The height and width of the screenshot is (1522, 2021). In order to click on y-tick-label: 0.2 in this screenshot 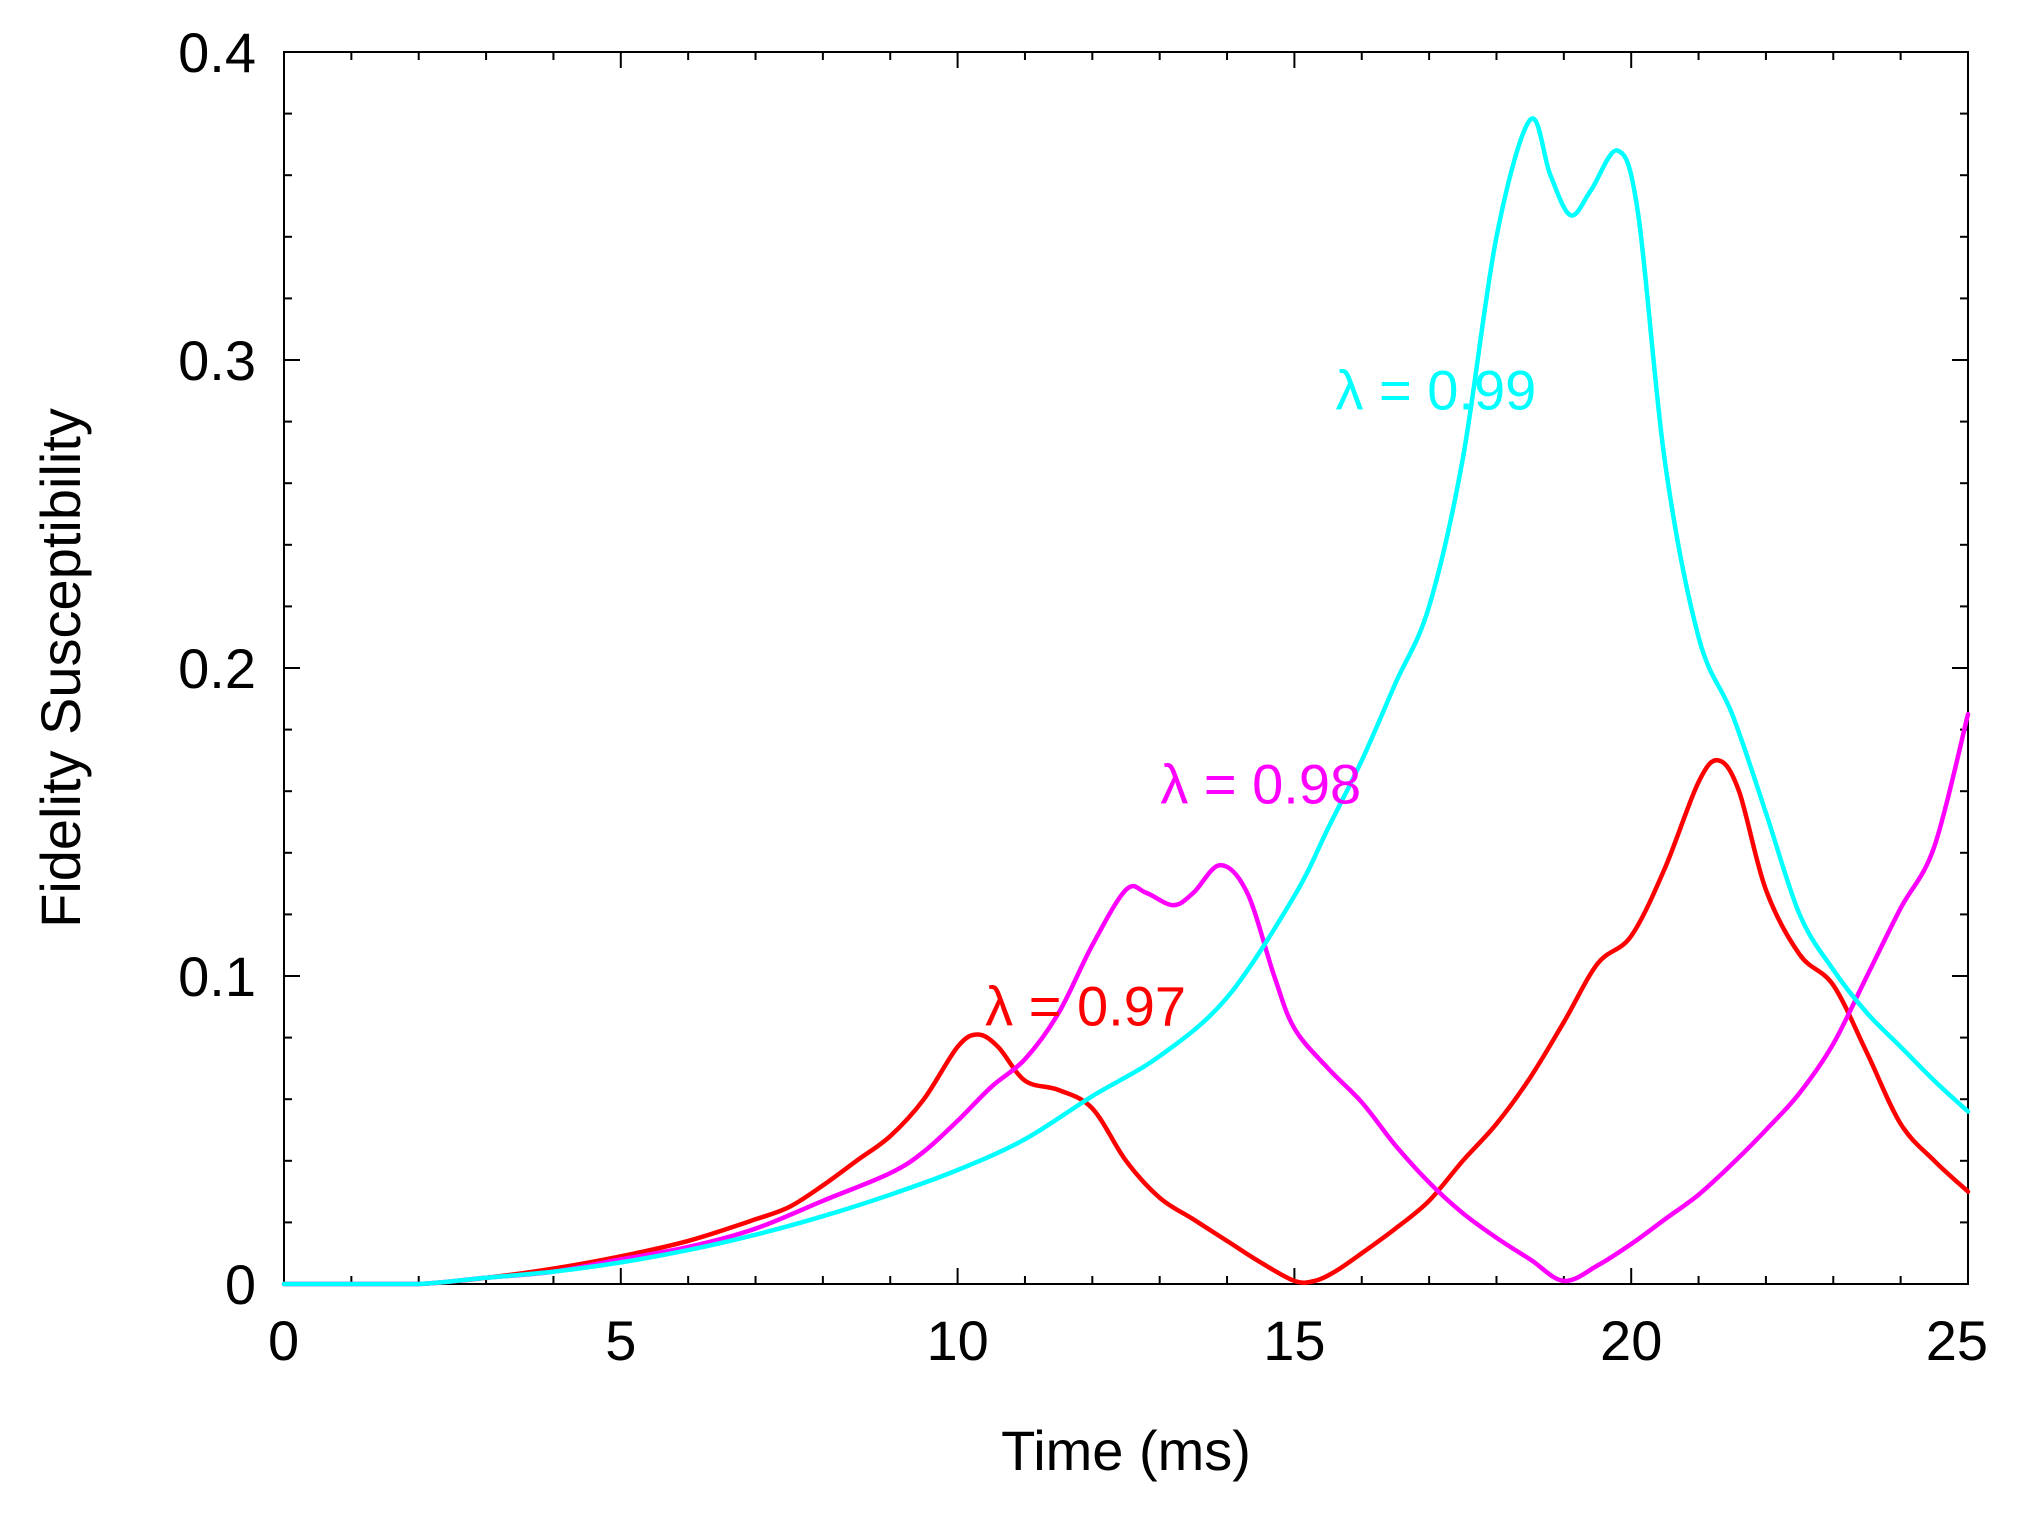, I will do `click(217, 668)`.